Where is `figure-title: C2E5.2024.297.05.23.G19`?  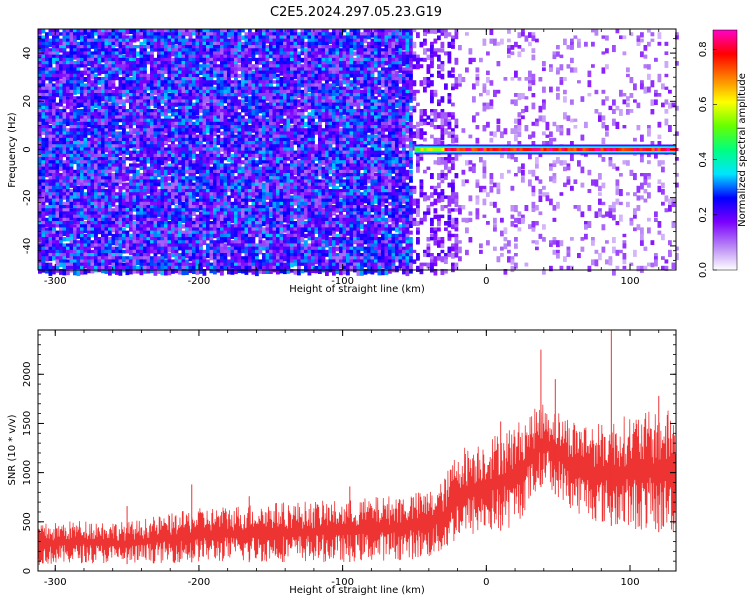
figure-title: C2E5.2024.297.05.23.G19 is located at coordinates (356, 12).